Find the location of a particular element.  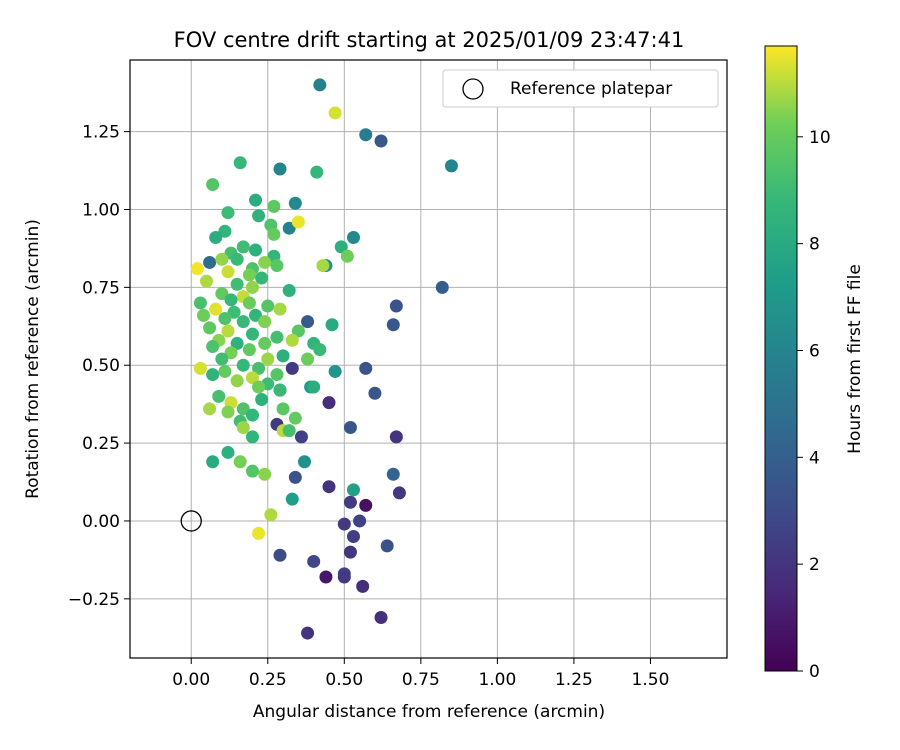

x-axis-ticks: 0.00 0.25 0.50 0.75 1.00 1.25 1.50 is located at coordinates (420, 674).